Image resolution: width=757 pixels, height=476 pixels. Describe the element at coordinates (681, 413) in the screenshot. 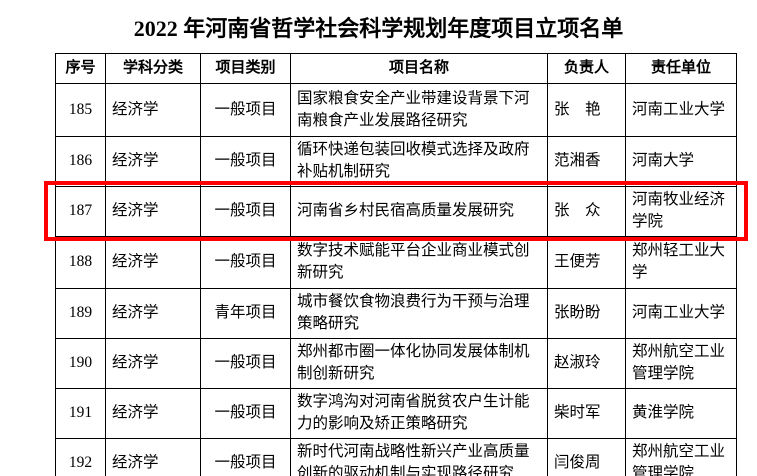

I see `cell-unit: 黄淮学院` at that location.